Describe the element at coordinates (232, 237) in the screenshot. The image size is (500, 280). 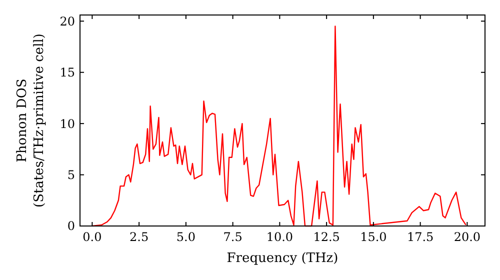
I see `x-tick-label: 7.5` at that location.